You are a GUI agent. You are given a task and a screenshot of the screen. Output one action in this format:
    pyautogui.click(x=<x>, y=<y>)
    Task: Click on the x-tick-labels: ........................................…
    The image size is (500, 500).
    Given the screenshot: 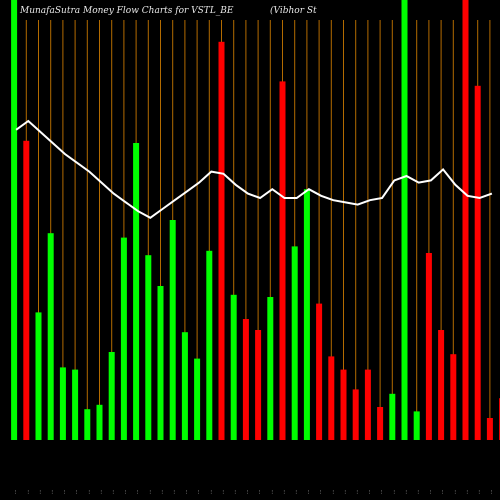 What is the action you would take?
    pyautogui.click(x=253, y=492)
    